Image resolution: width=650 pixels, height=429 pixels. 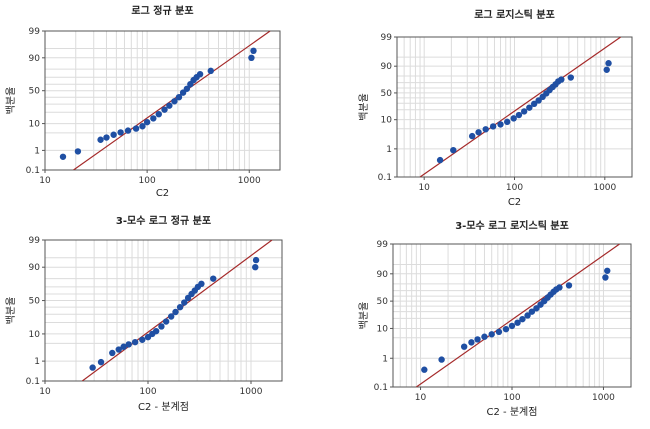 I want to click on chart-title: 로그 정규 분포, so click(x=162, y=10).